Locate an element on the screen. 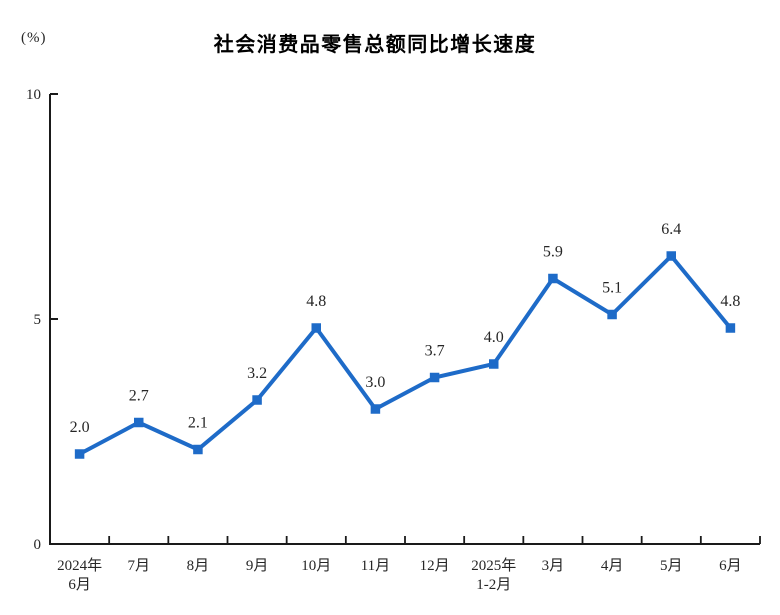  x-axis-label: 4月 is located at coordinates (612, 566).